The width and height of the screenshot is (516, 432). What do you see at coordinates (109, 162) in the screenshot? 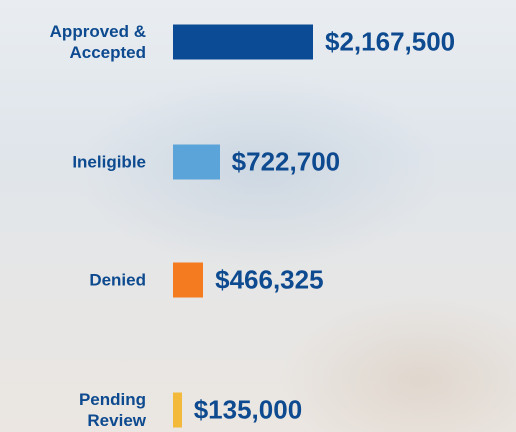
I see `category-label: Ineligible` at bounding box center [109, 162].